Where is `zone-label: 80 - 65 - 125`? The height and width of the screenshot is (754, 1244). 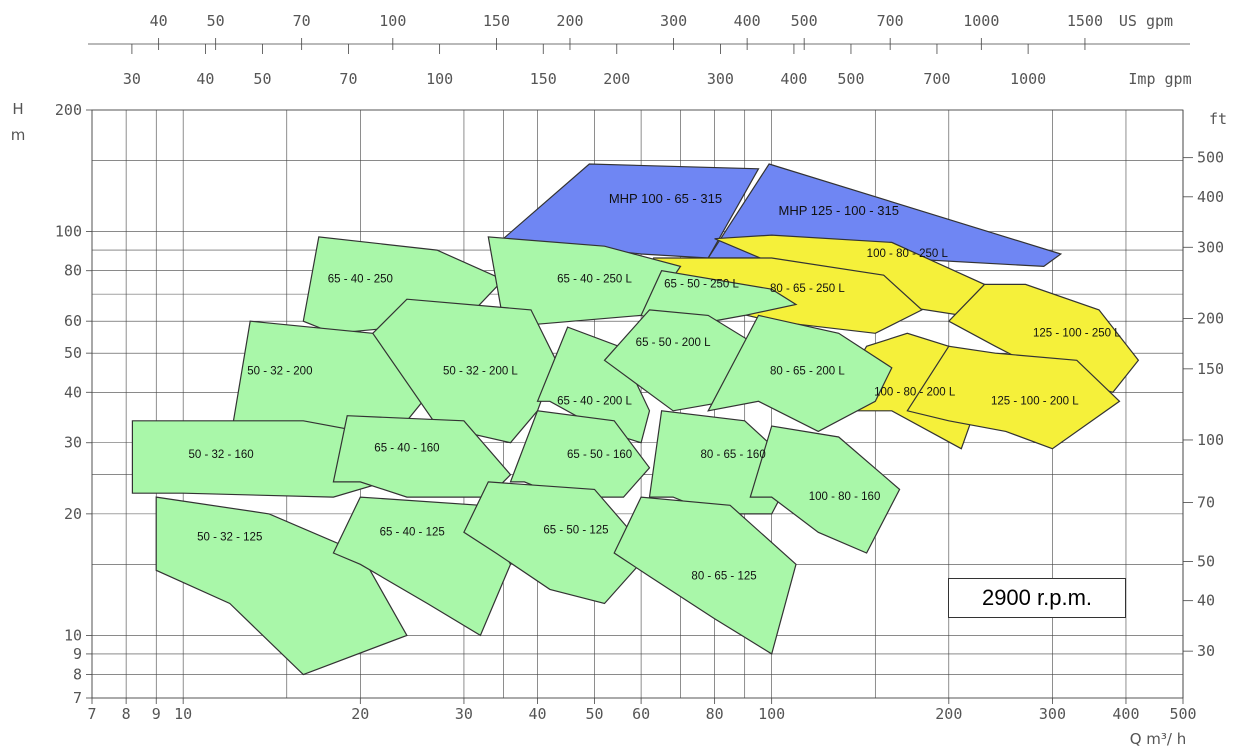 zone-label: 80 - 65 - 125 is located at coordinates (723, 576).